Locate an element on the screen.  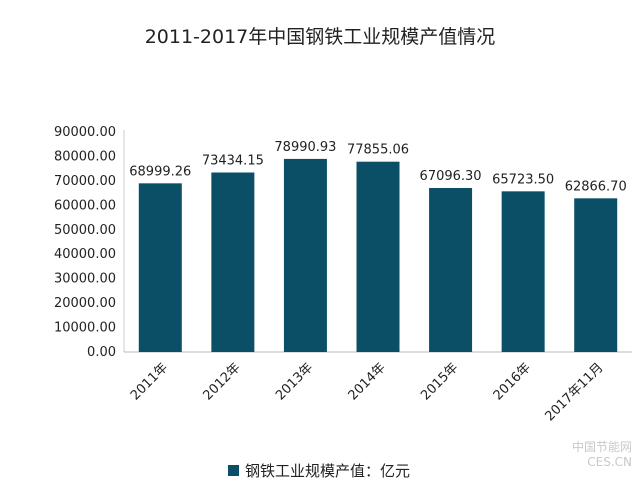
y-tick-label: 30000.00 is located at coordinates (85, 279).